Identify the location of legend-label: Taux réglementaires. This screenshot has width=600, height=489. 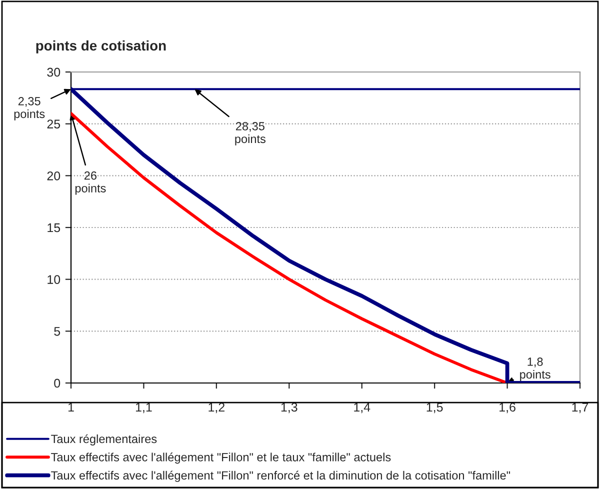
(104, 440).